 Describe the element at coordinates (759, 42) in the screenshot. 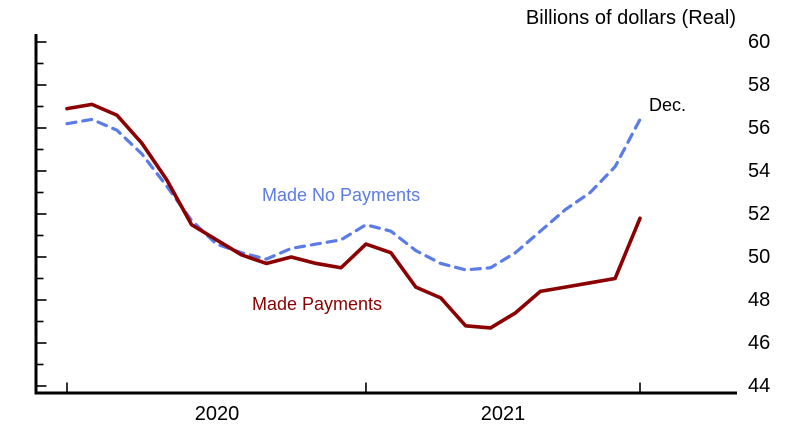

I see `y-axis-tick-label: 60` at that location.